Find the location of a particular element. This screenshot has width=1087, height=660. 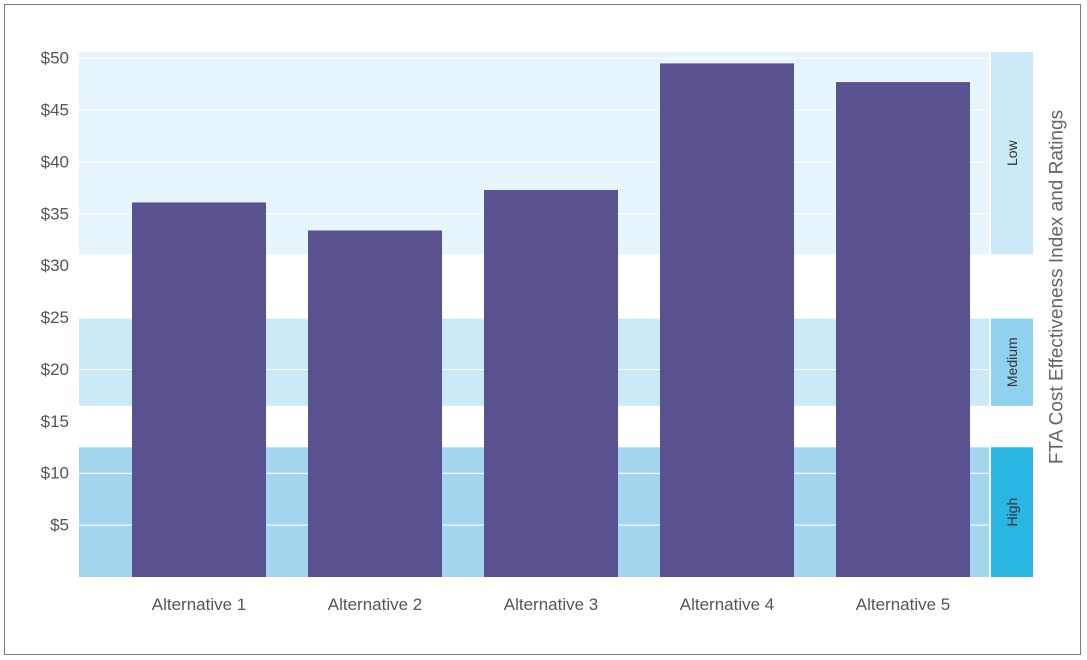

y-tick-label: $50 is located at coordinates (55, 58).